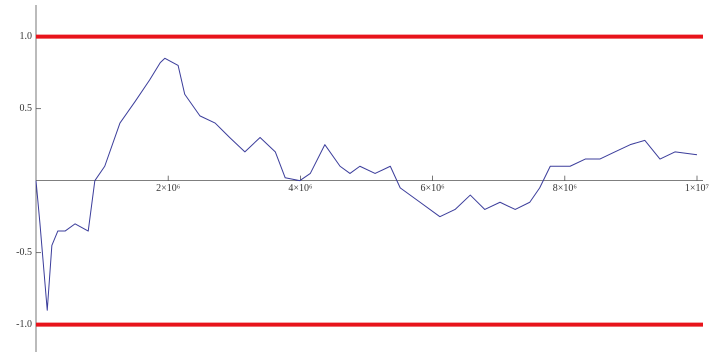 This screenshot has width=715, height=356. Describe the element at coordinates (24, 252) in the screenshot. I see `y-tick-label: -0.5` at that location.